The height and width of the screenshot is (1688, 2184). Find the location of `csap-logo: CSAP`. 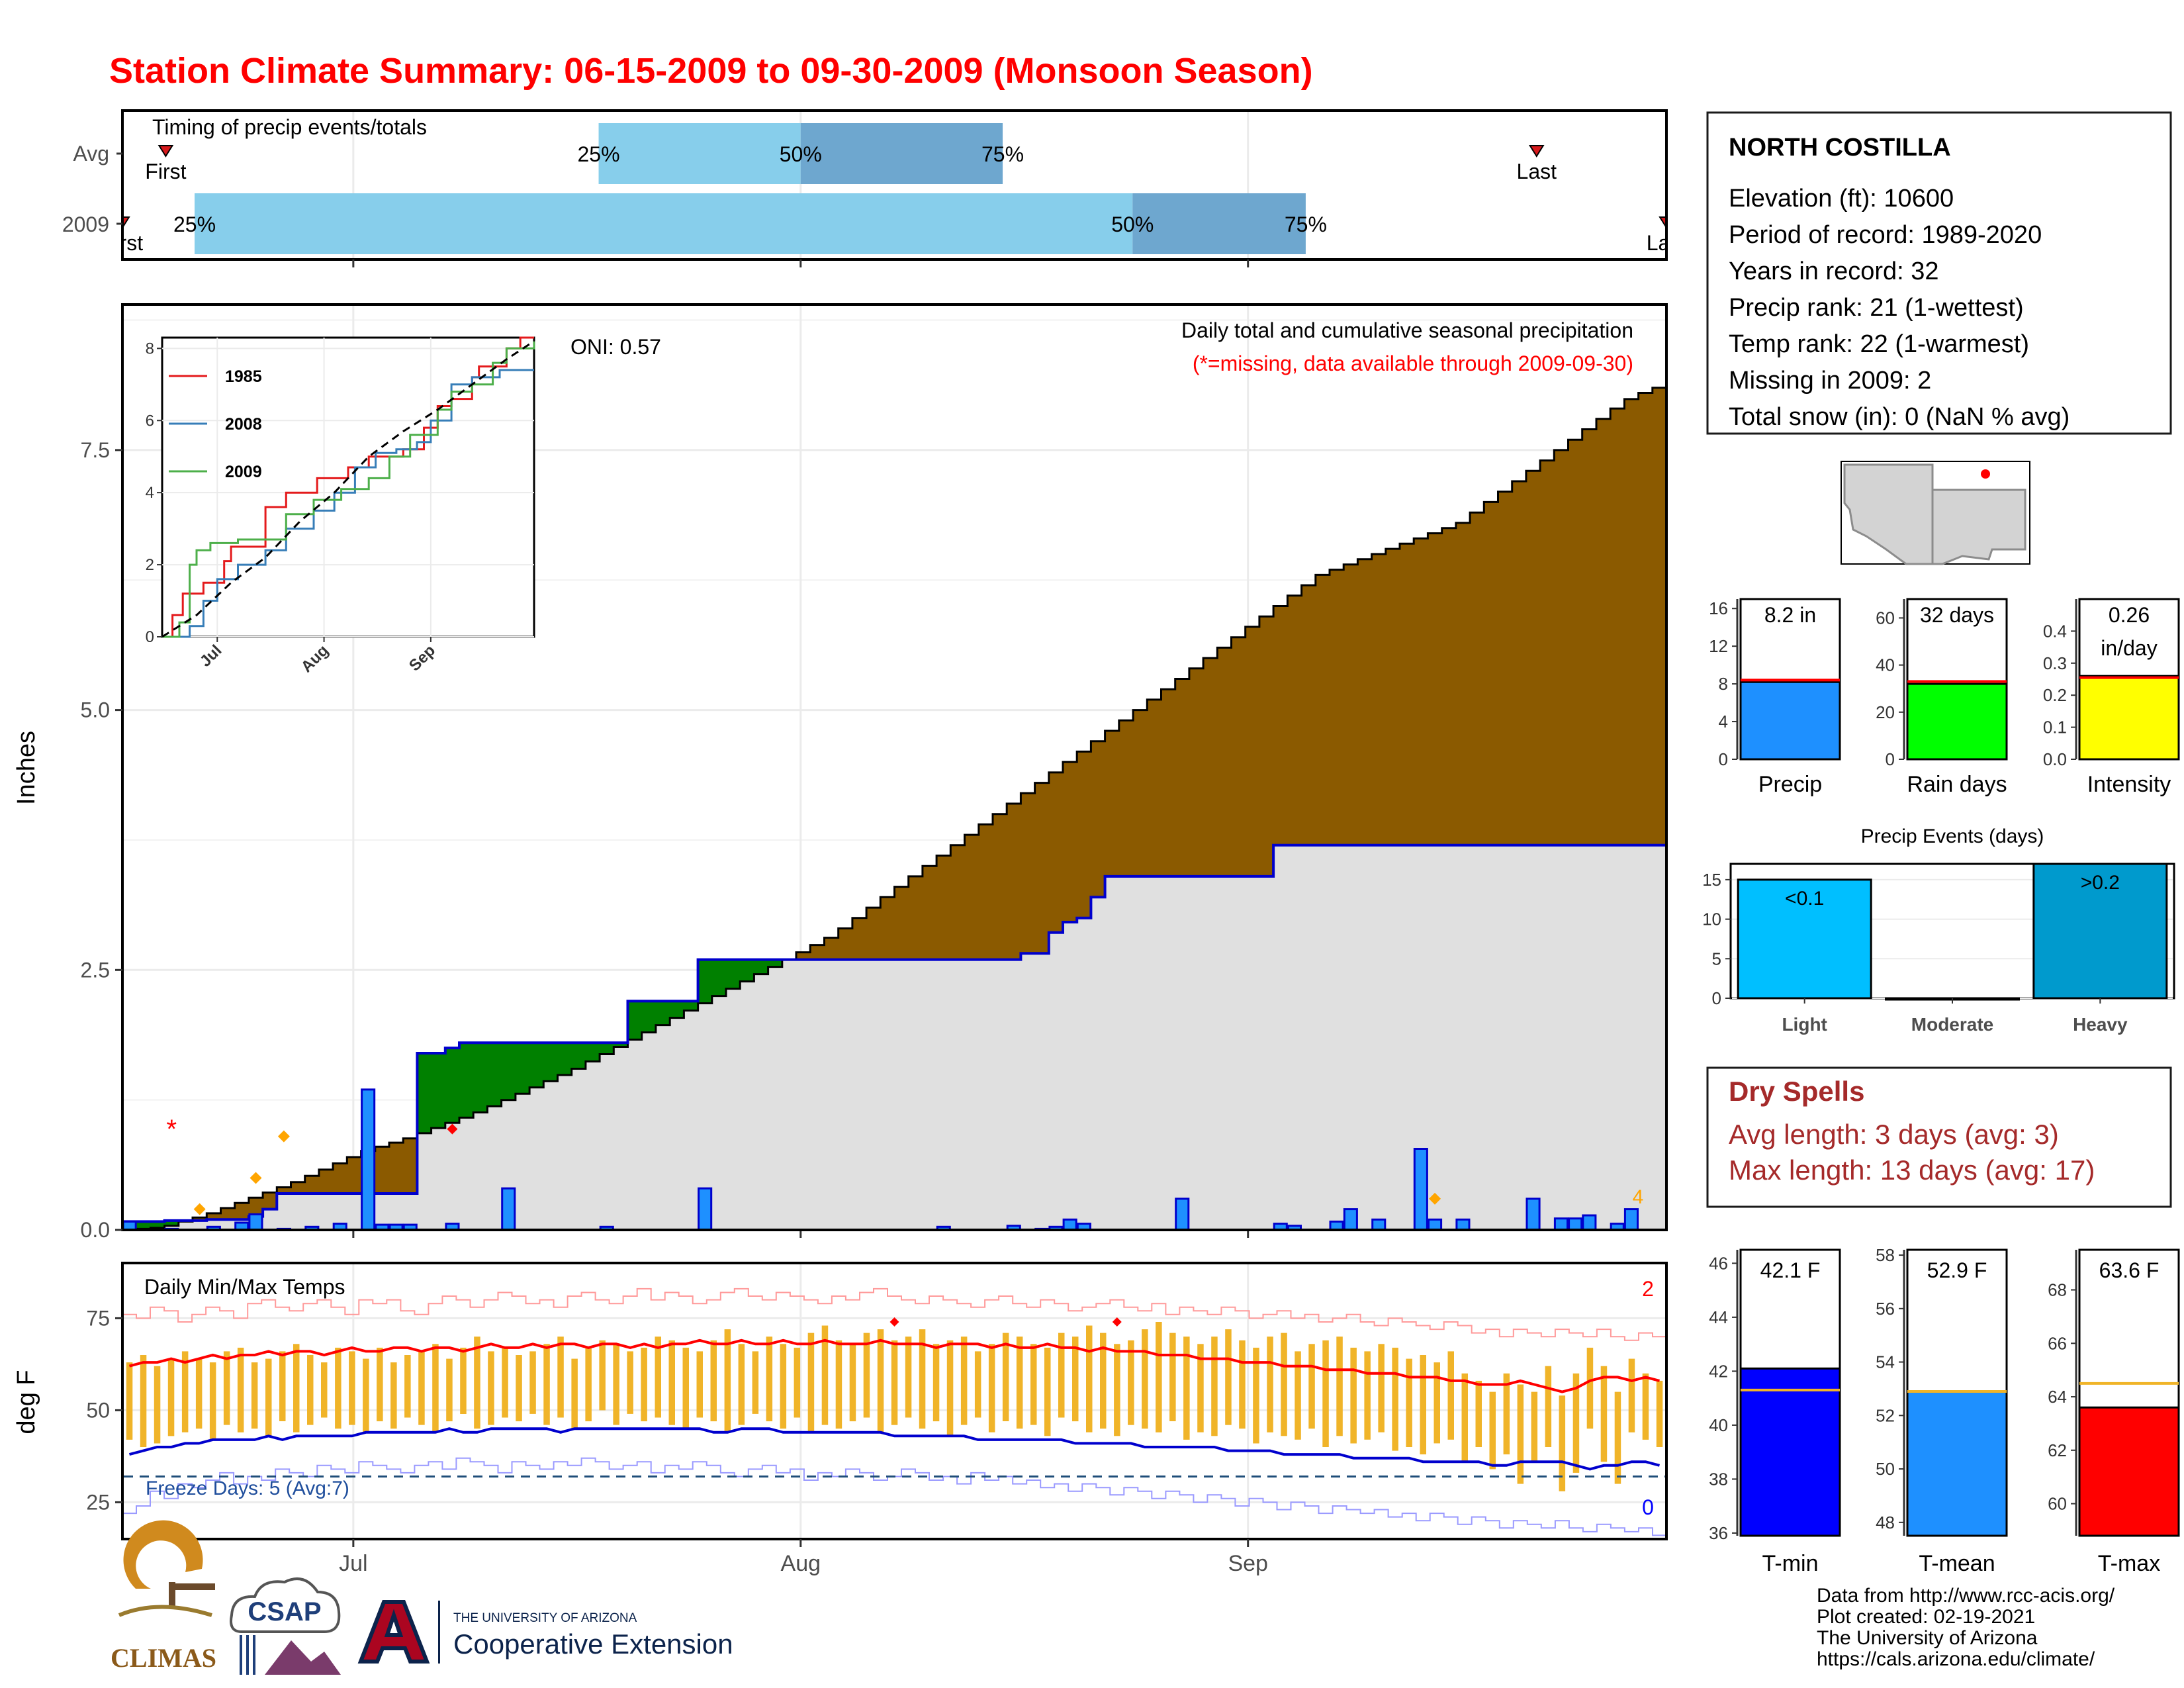

csap-logo: CSAP is located at coordinates (285, 1626).